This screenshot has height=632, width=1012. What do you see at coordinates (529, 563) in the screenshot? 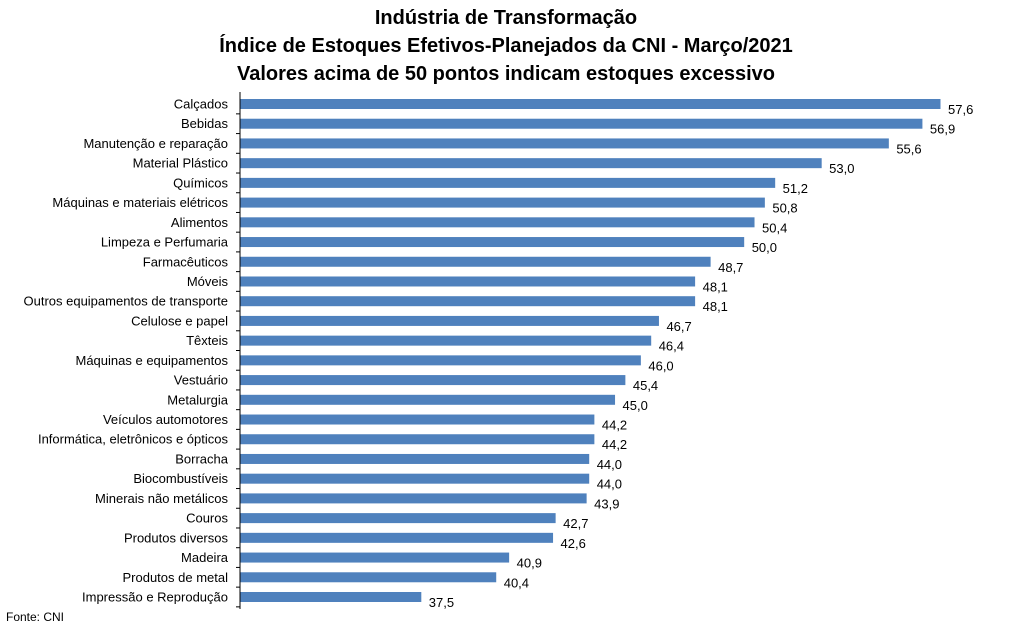
I see `value-label: 40,9` at bounding box center [529, 563].